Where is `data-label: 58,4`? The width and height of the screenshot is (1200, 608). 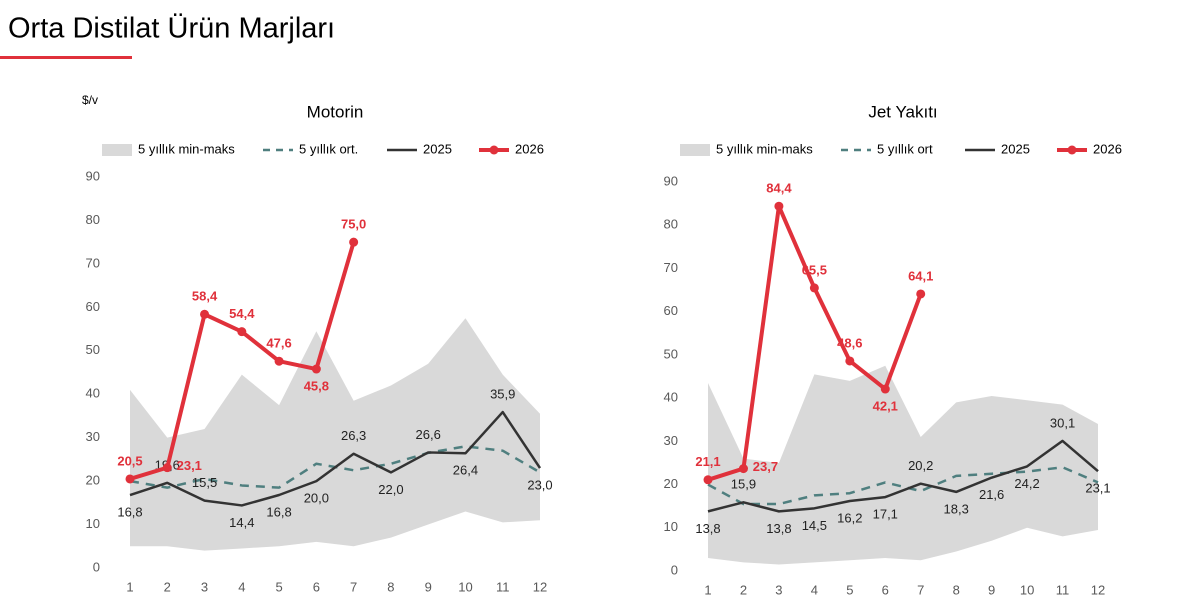
data-label: 58,4 is located at coordinates (205, 296).